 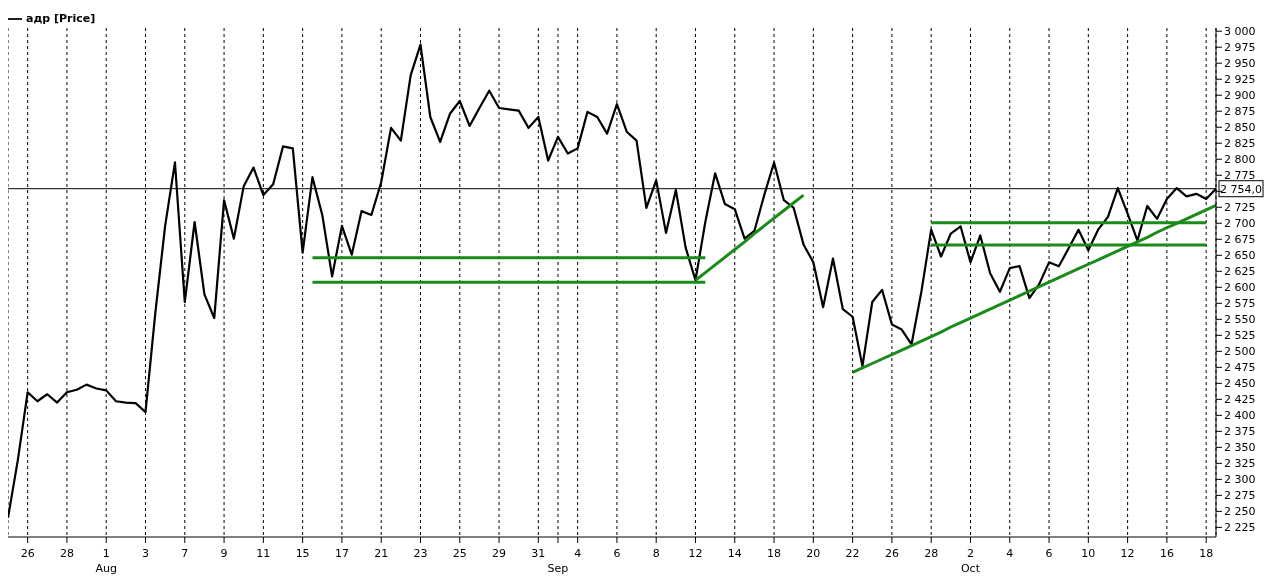 I want to click on y-tick-label: 2 950, so click(x=1240, y=64).